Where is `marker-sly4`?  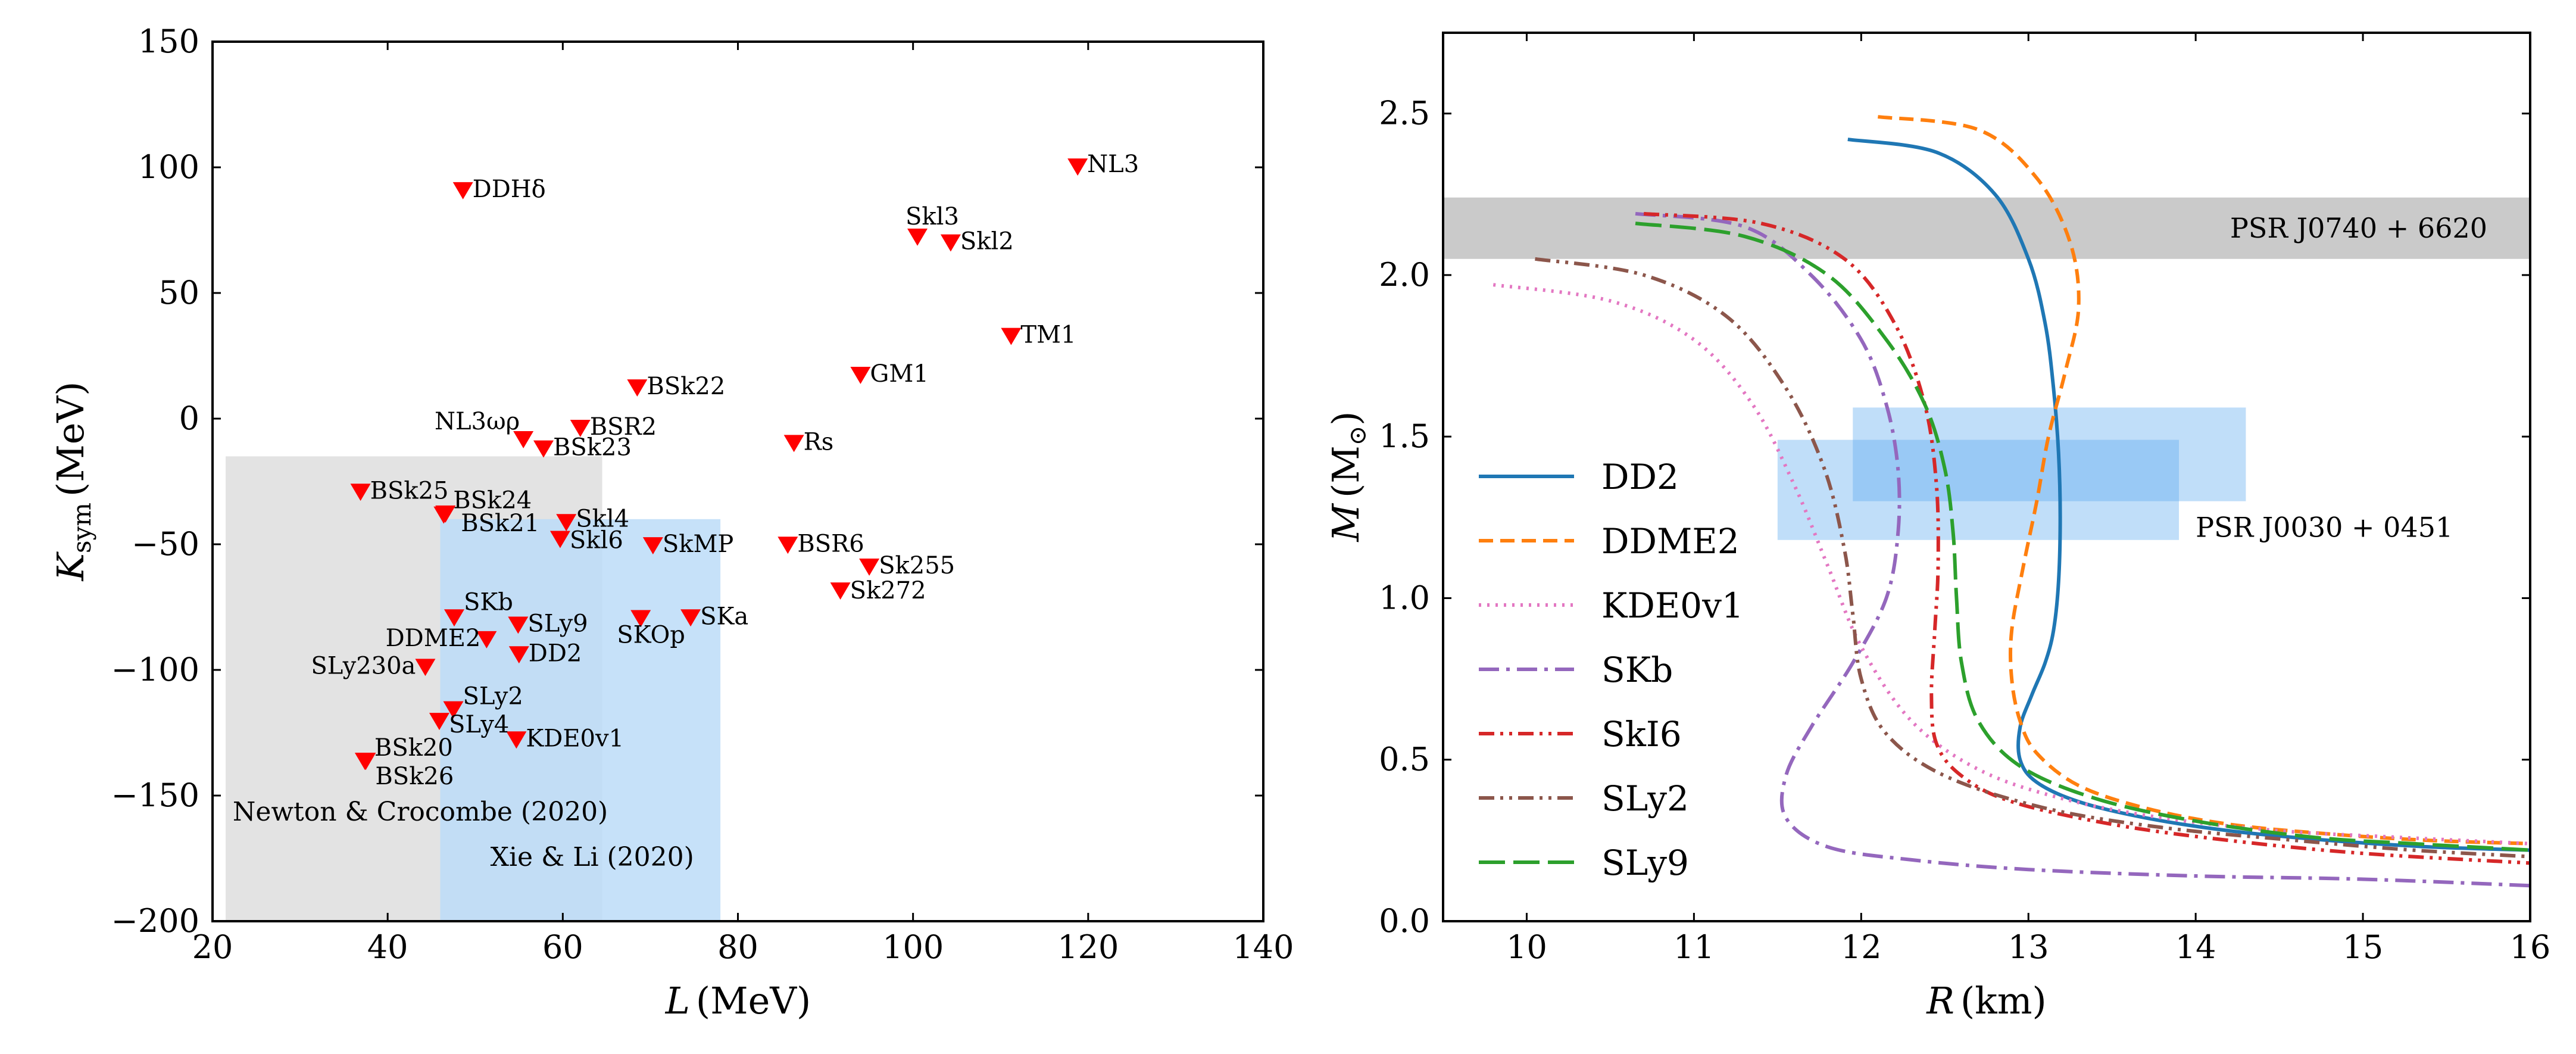 marker-sly4 is located at coordinates (439, 721).